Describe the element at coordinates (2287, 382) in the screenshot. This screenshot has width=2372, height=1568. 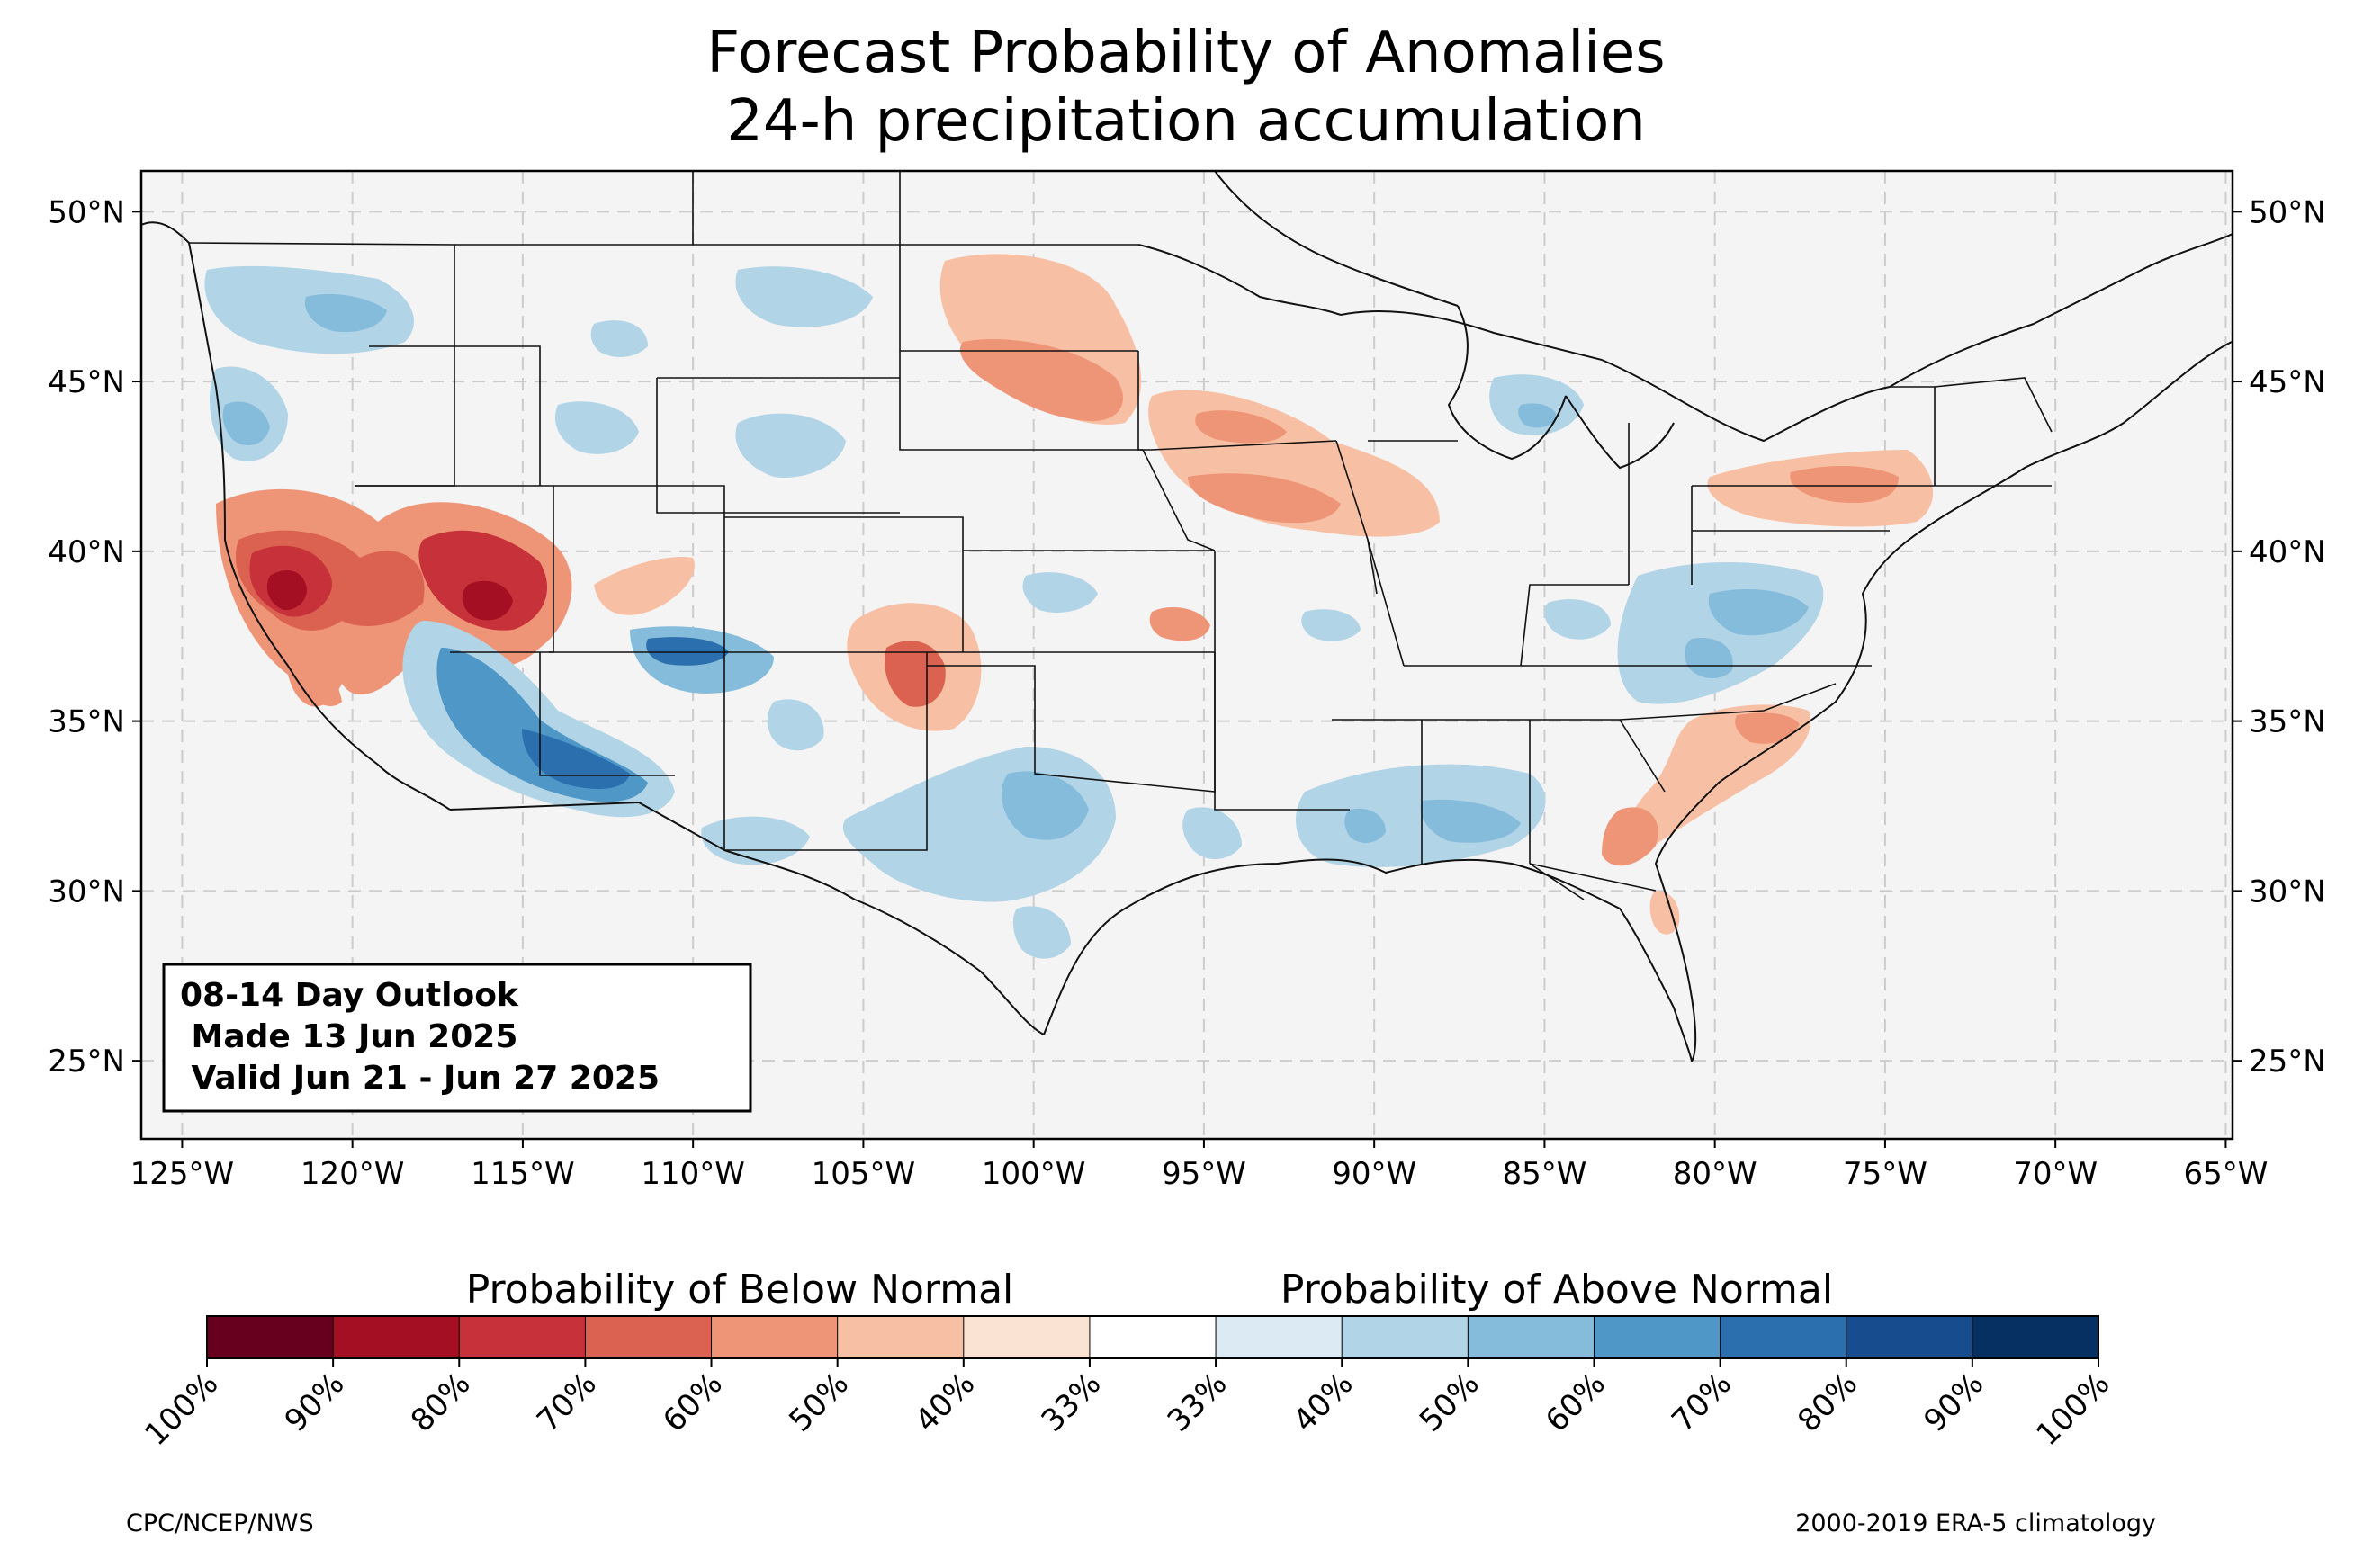
I see `lat-label-right: 45°N` at that location.